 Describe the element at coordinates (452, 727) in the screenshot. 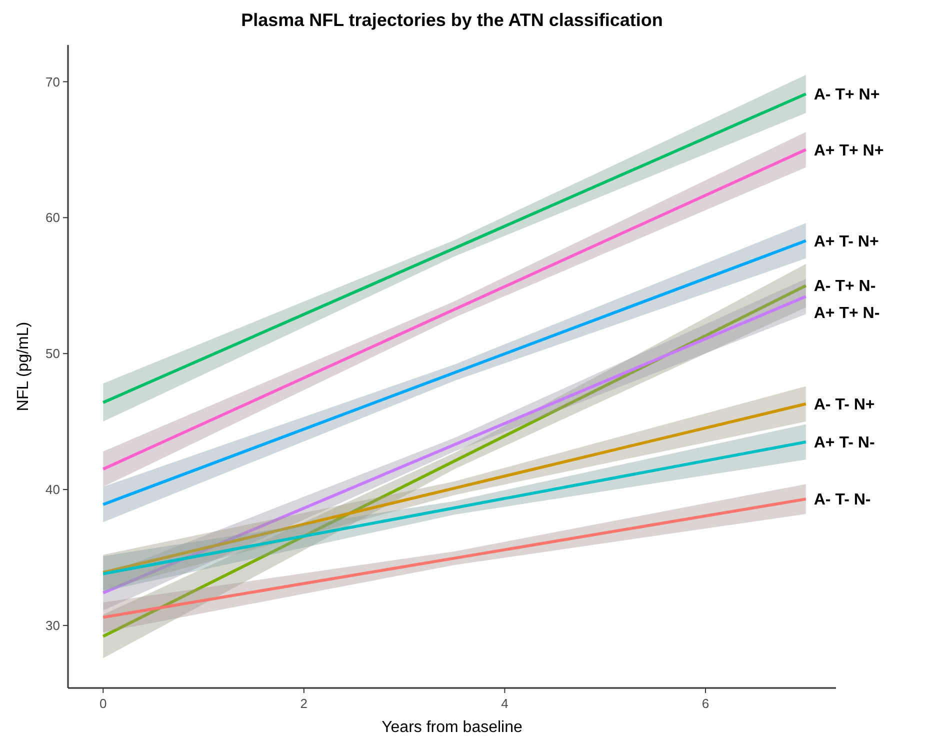

I see `x-axis-title: Years from baseline` at that location.